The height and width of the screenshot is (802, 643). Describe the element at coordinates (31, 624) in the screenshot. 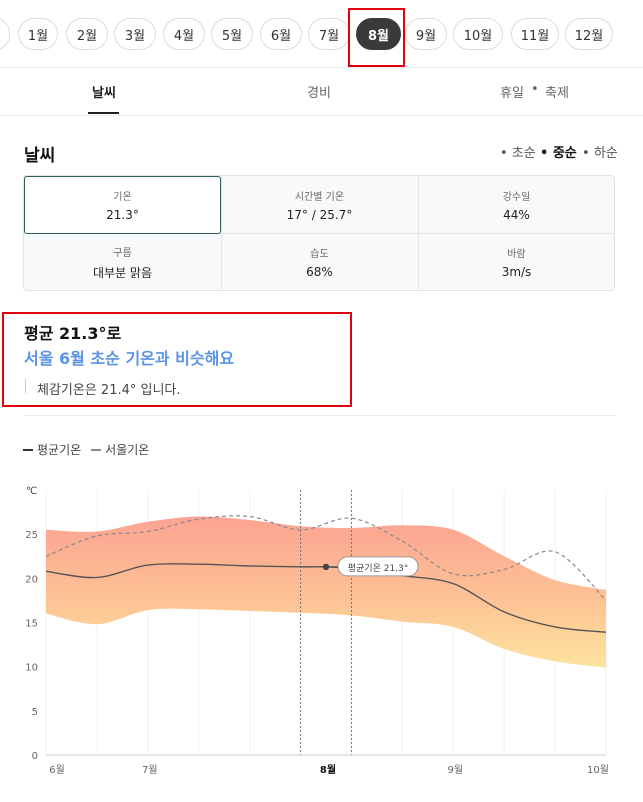

I see `y-tick-label: 15` at that location.